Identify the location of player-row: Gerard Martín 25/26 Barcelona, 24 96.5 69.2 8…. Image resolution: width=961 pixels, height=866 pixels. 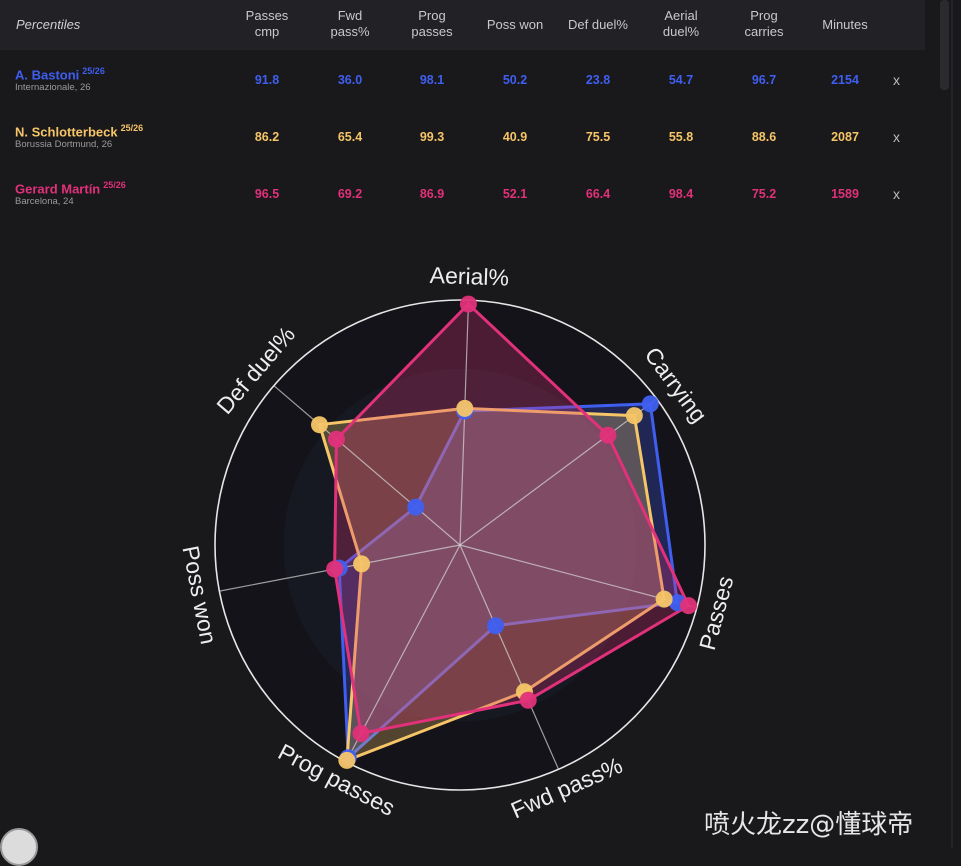
(462, 200).